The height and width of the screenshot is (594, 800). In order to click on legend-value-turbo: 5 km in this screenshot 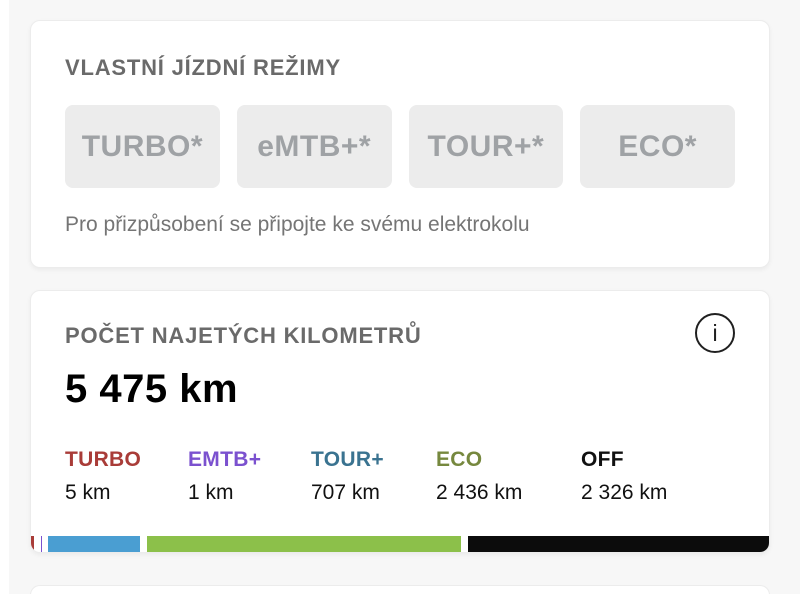, I will do `click(88, 492)`.